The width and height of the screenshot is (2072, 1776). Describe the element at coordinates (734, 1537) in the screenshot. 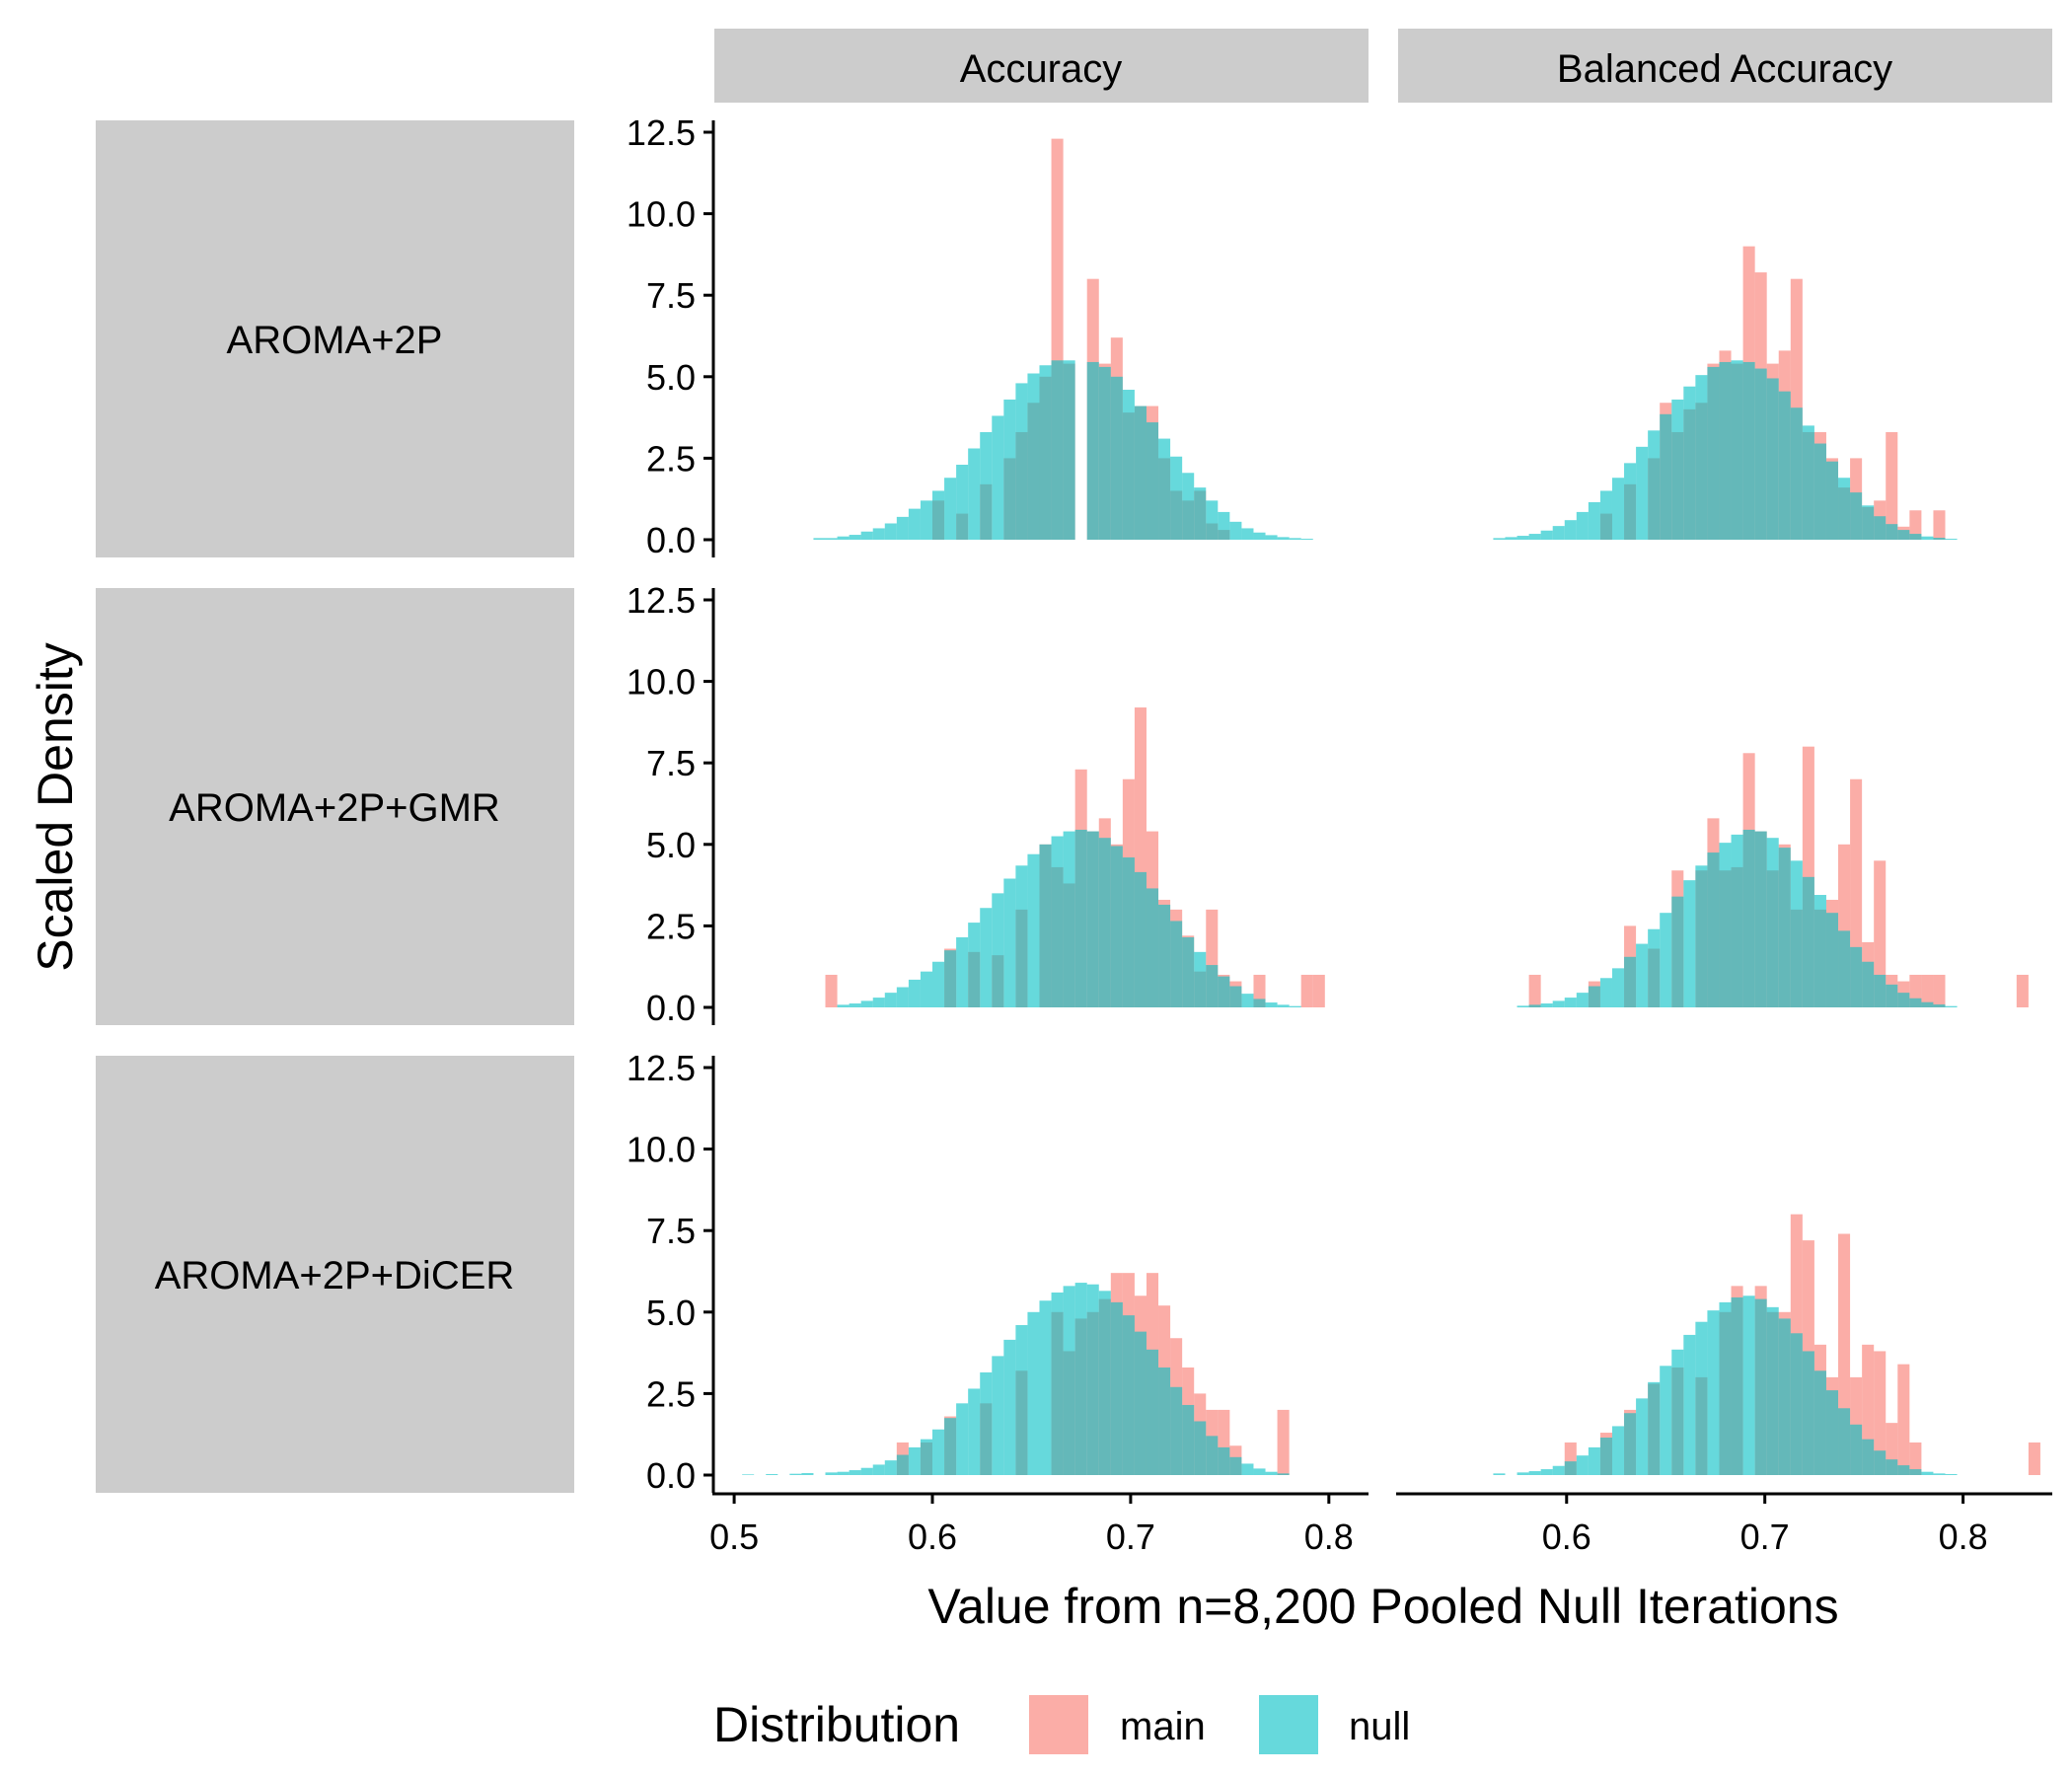

I see `x-tick-label: 0.5` at that location.